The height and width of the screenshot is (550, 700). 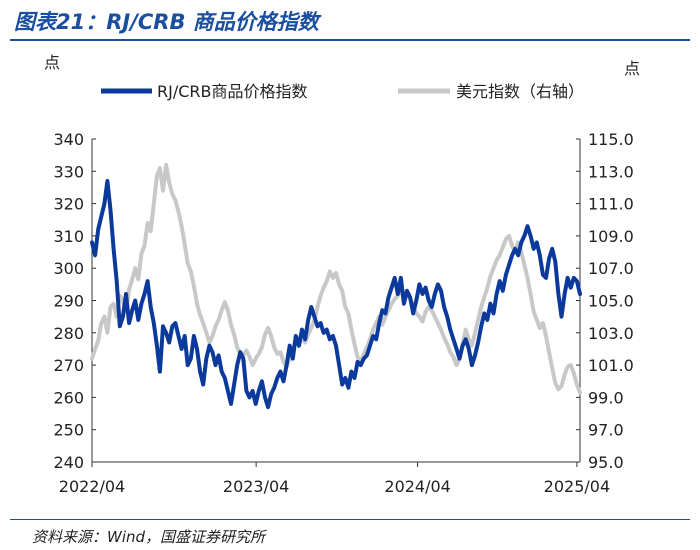 What do you see at coordinates (68, 171) in the screenshot?
I see `left-tick-label: 330` at bounding box center [68, 171].